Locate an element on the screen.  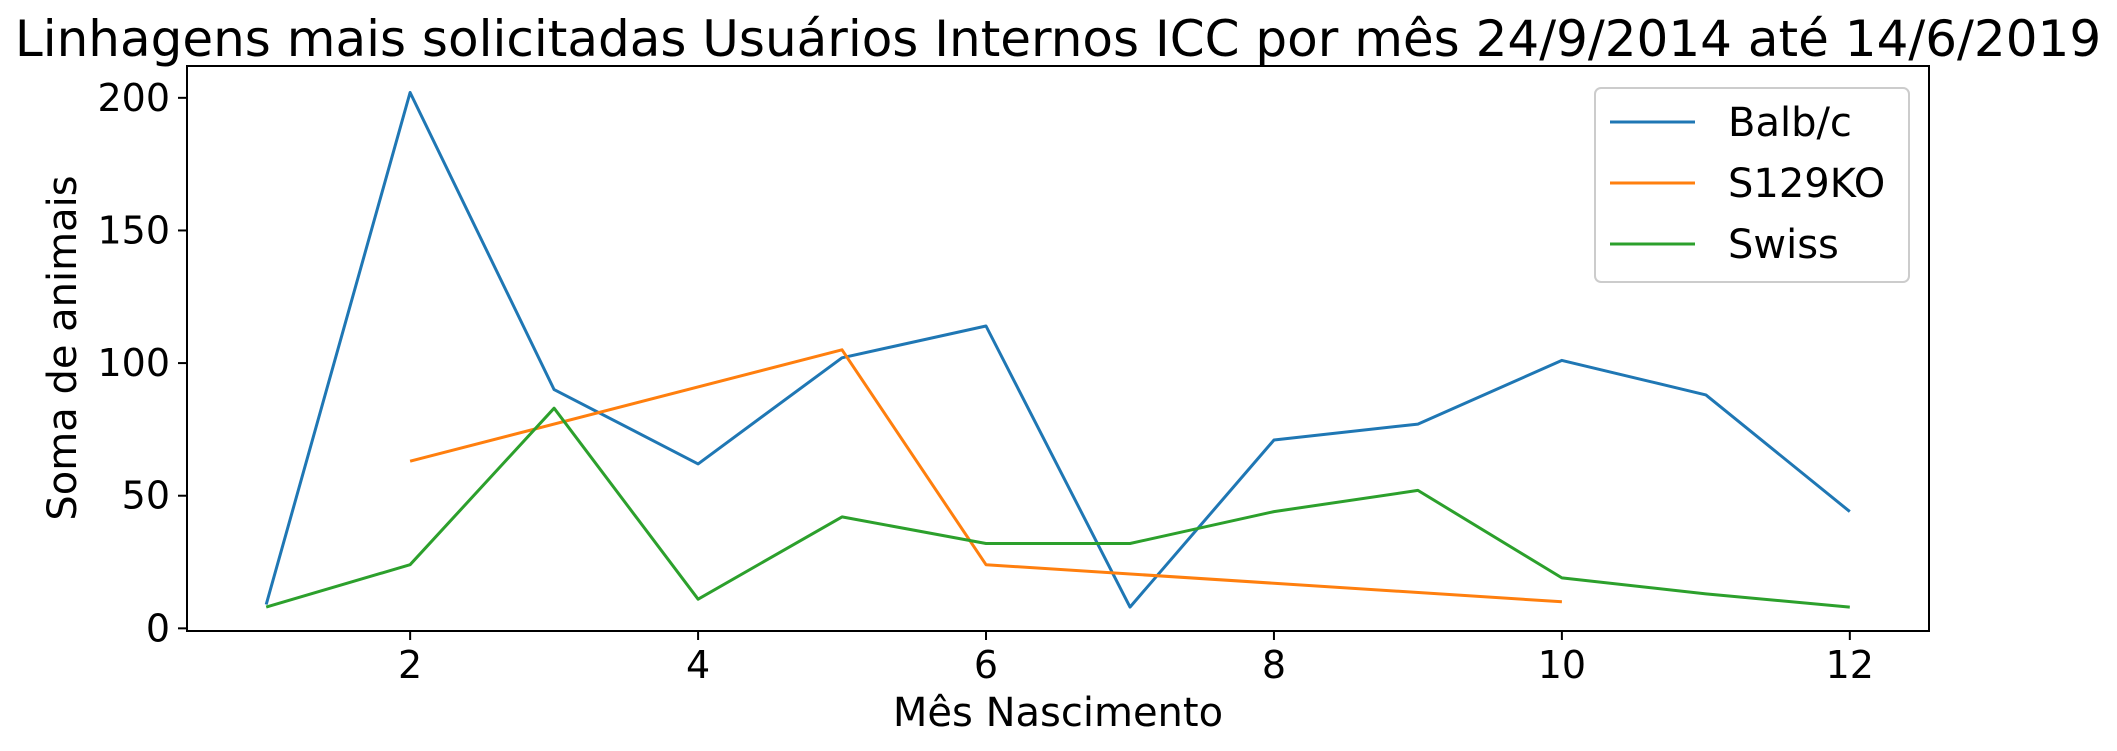
y-tick-label: 200 is located at coordinates (133, 98).